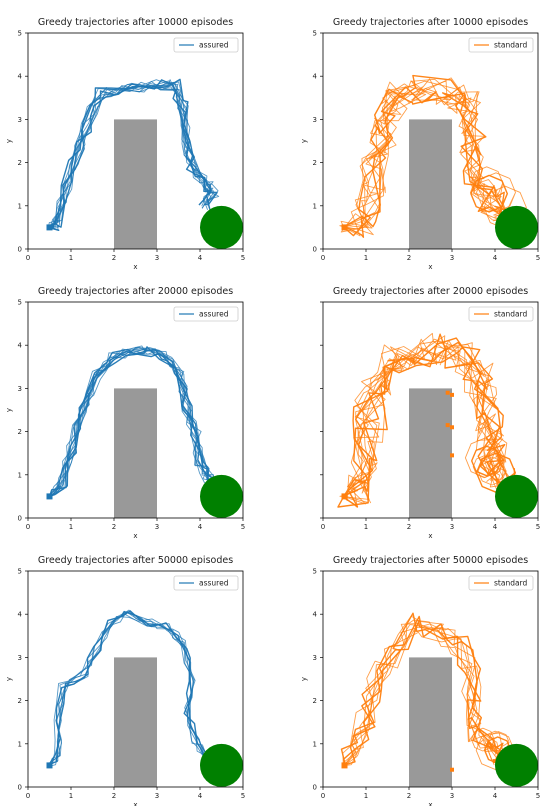 The height and width of the screenshot is (806, 543). What do you see at coordinates (20, 788) in the screenshot?
I see `y-tick-label: 0` at bounding box center [20, 788].